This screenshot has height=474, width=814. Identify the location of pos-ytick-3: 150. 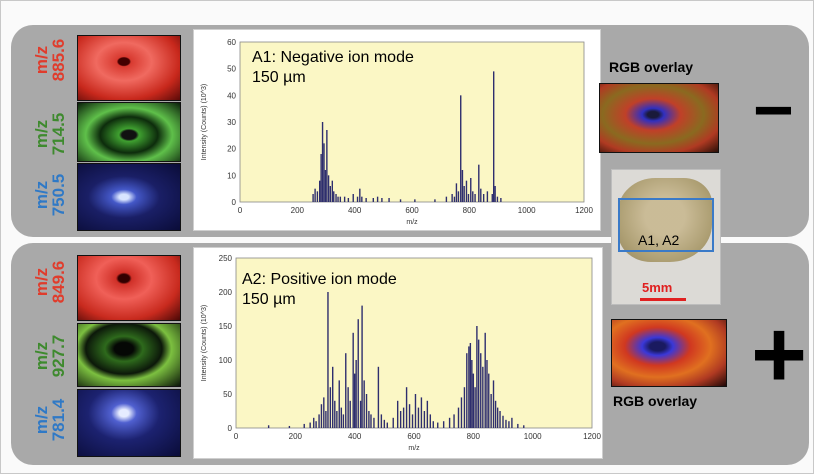
(226, 326).